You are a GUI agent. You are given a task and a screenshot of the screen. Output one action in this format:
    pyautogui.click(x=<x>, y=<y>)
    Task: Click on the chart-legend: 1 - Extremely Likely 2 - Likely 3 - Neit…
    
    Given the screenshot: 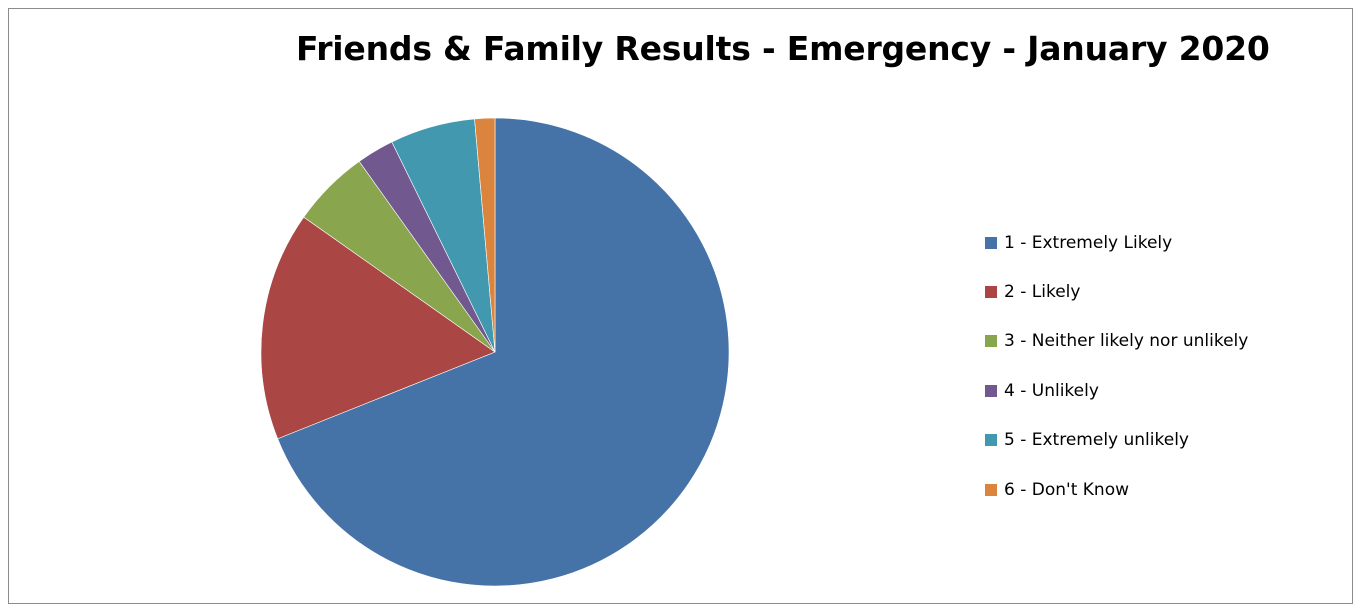 What is the action you would take?
    pyautogui.click(x=1165, y=366)
    